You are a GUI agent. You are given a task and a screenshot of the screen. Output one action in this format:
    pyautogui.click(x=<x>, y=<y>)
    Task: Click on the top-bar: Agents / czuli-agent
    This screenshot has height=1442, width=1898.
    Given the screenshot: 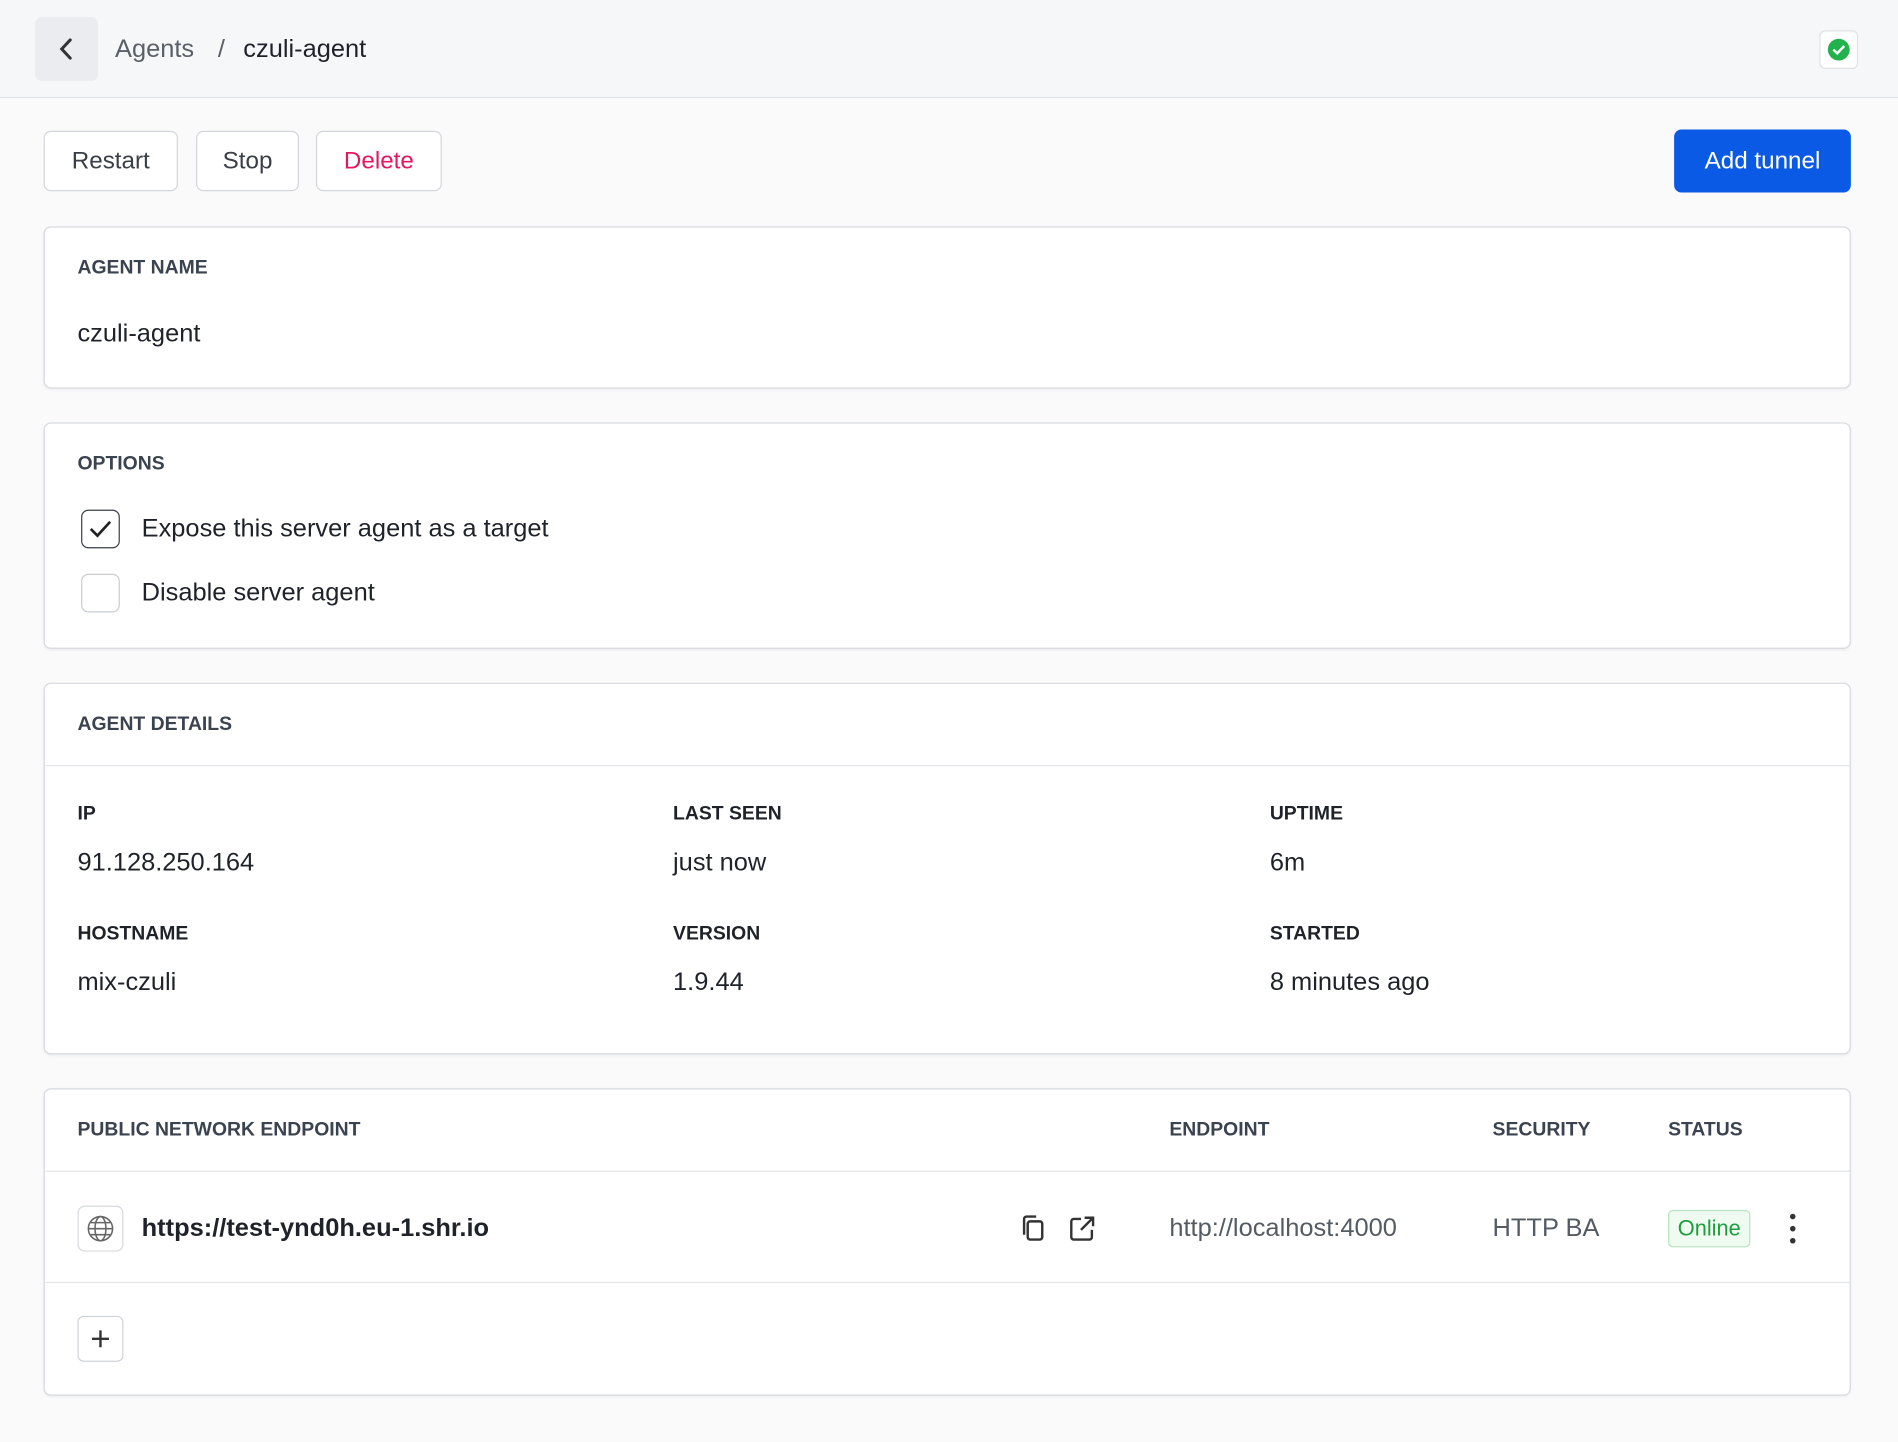 What is the action you would take?
    pyautogui.click(x=949, y=49)
    